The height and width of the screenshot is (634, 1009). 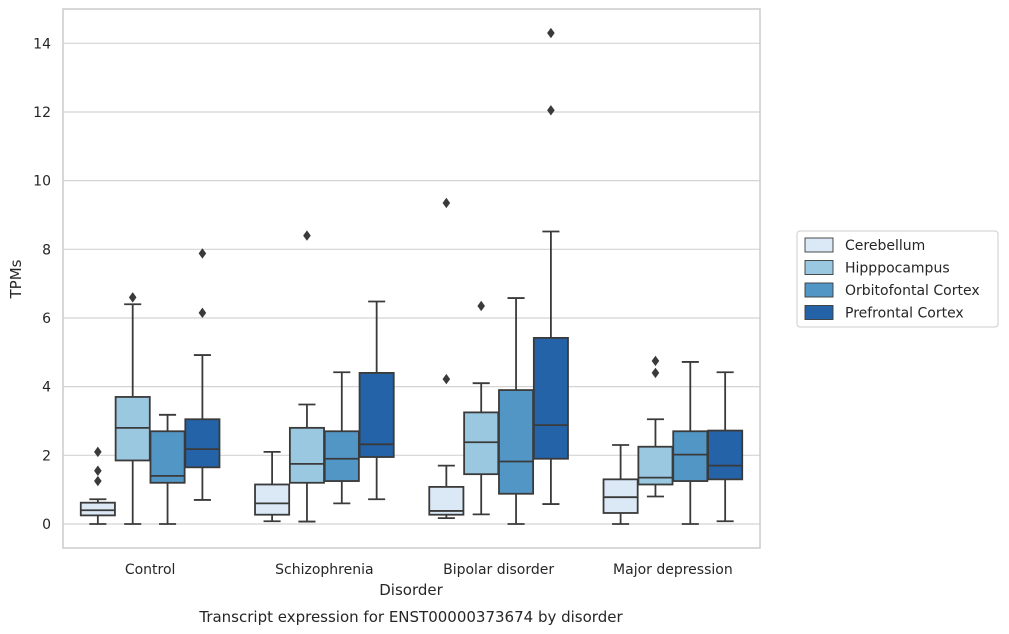 What do you see at coordinates (46, 319) in the screenshot?
I see `y-tick-label: 6` at bounding box center [46, 319].